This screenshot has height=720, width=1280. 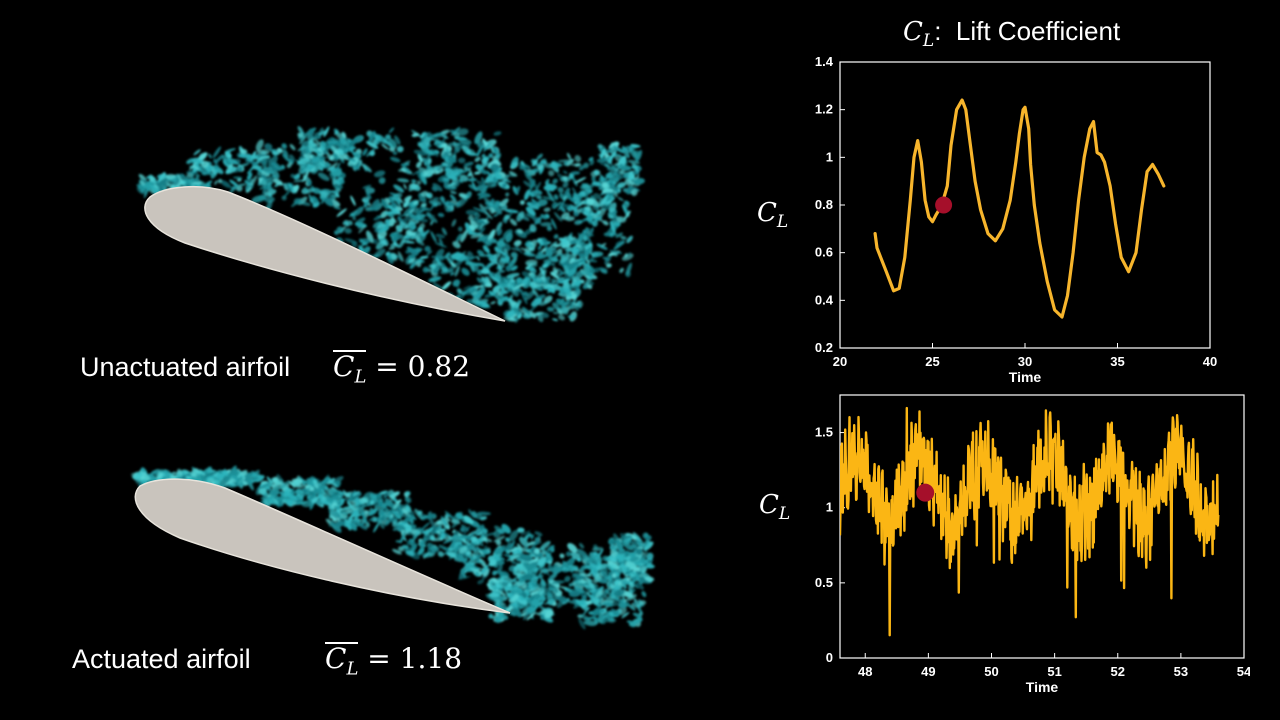 What do you see at coordinates (824, 299) in the screenshot?
I see `y-tick-label: 0.4` at bounding box center [824, 299].